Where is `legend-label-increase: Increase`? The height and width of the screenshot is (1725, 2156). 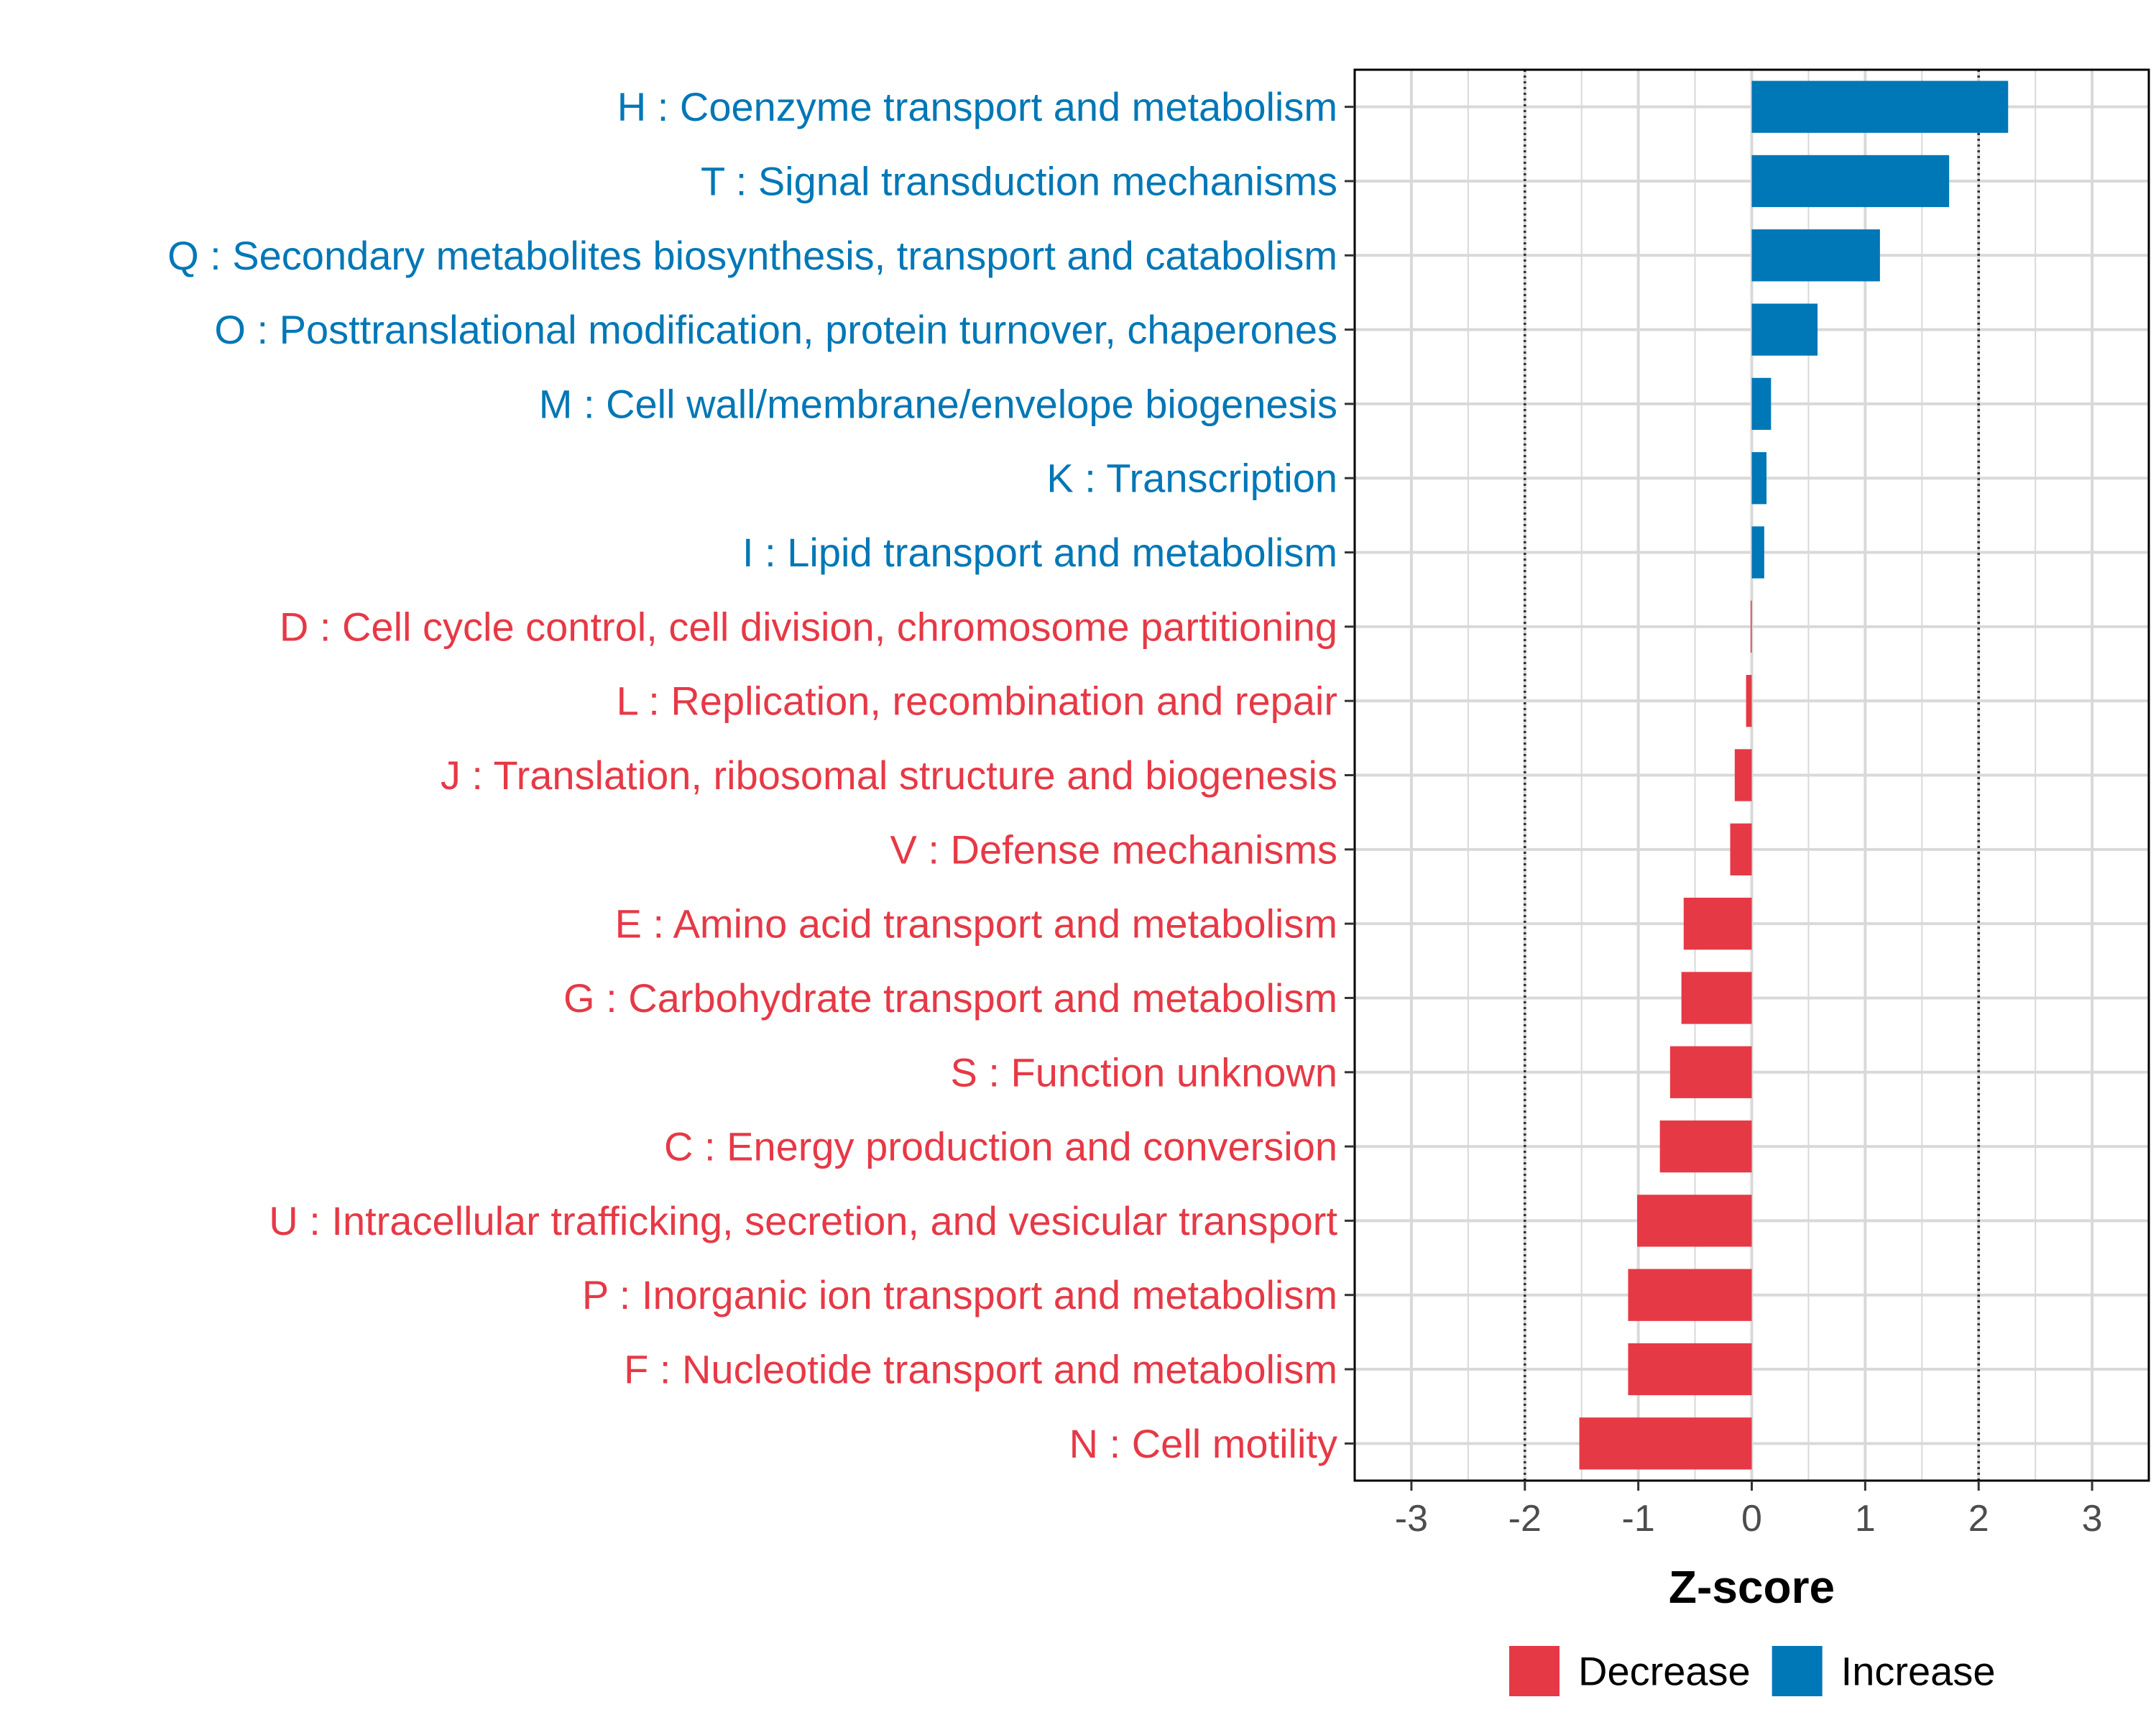
legend-label-increase: Increase is located at coordinates (1918, 1671).